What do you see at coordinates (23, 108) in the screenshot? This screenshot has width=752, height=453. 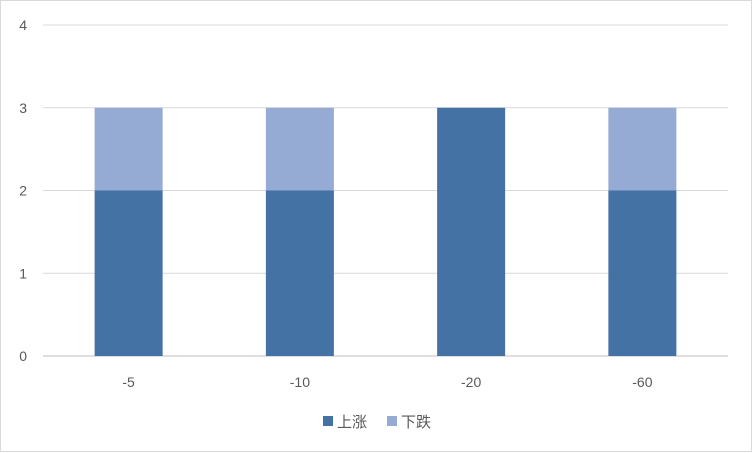 I see `y-tick-label: 3` at bounding box center [23, 108].